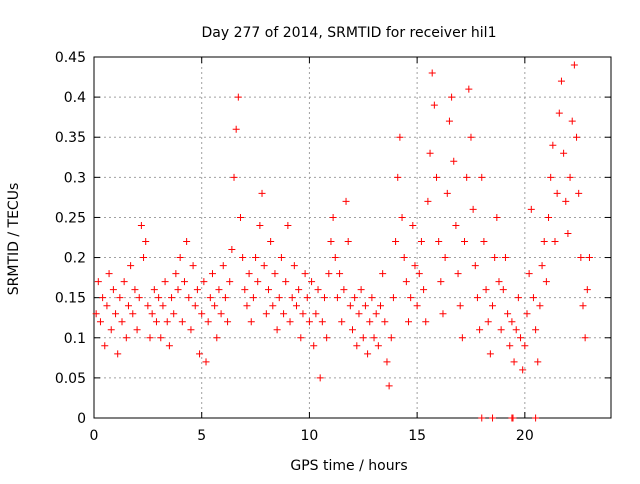 This screenshot has width=640, height=484. Describe the element at coordinates (75, 178) in the screenshot. I see `y-tick-label: 0.3` at that location.